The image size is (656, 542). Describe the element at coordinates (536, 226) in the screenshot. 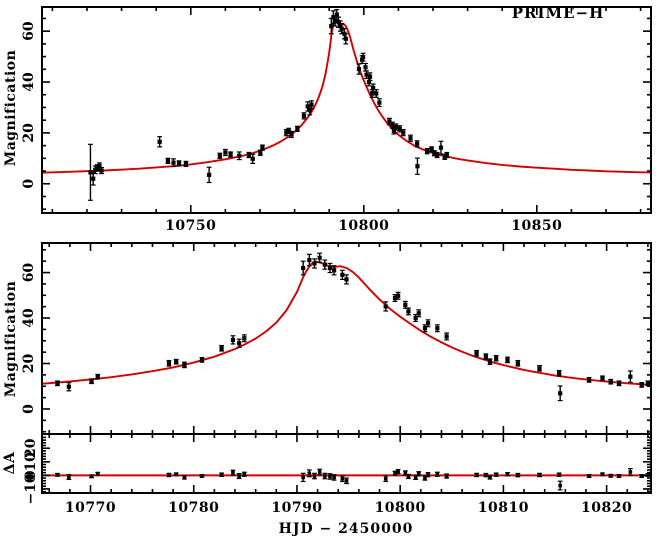

I see `x-tick-label: 10850` at that location.